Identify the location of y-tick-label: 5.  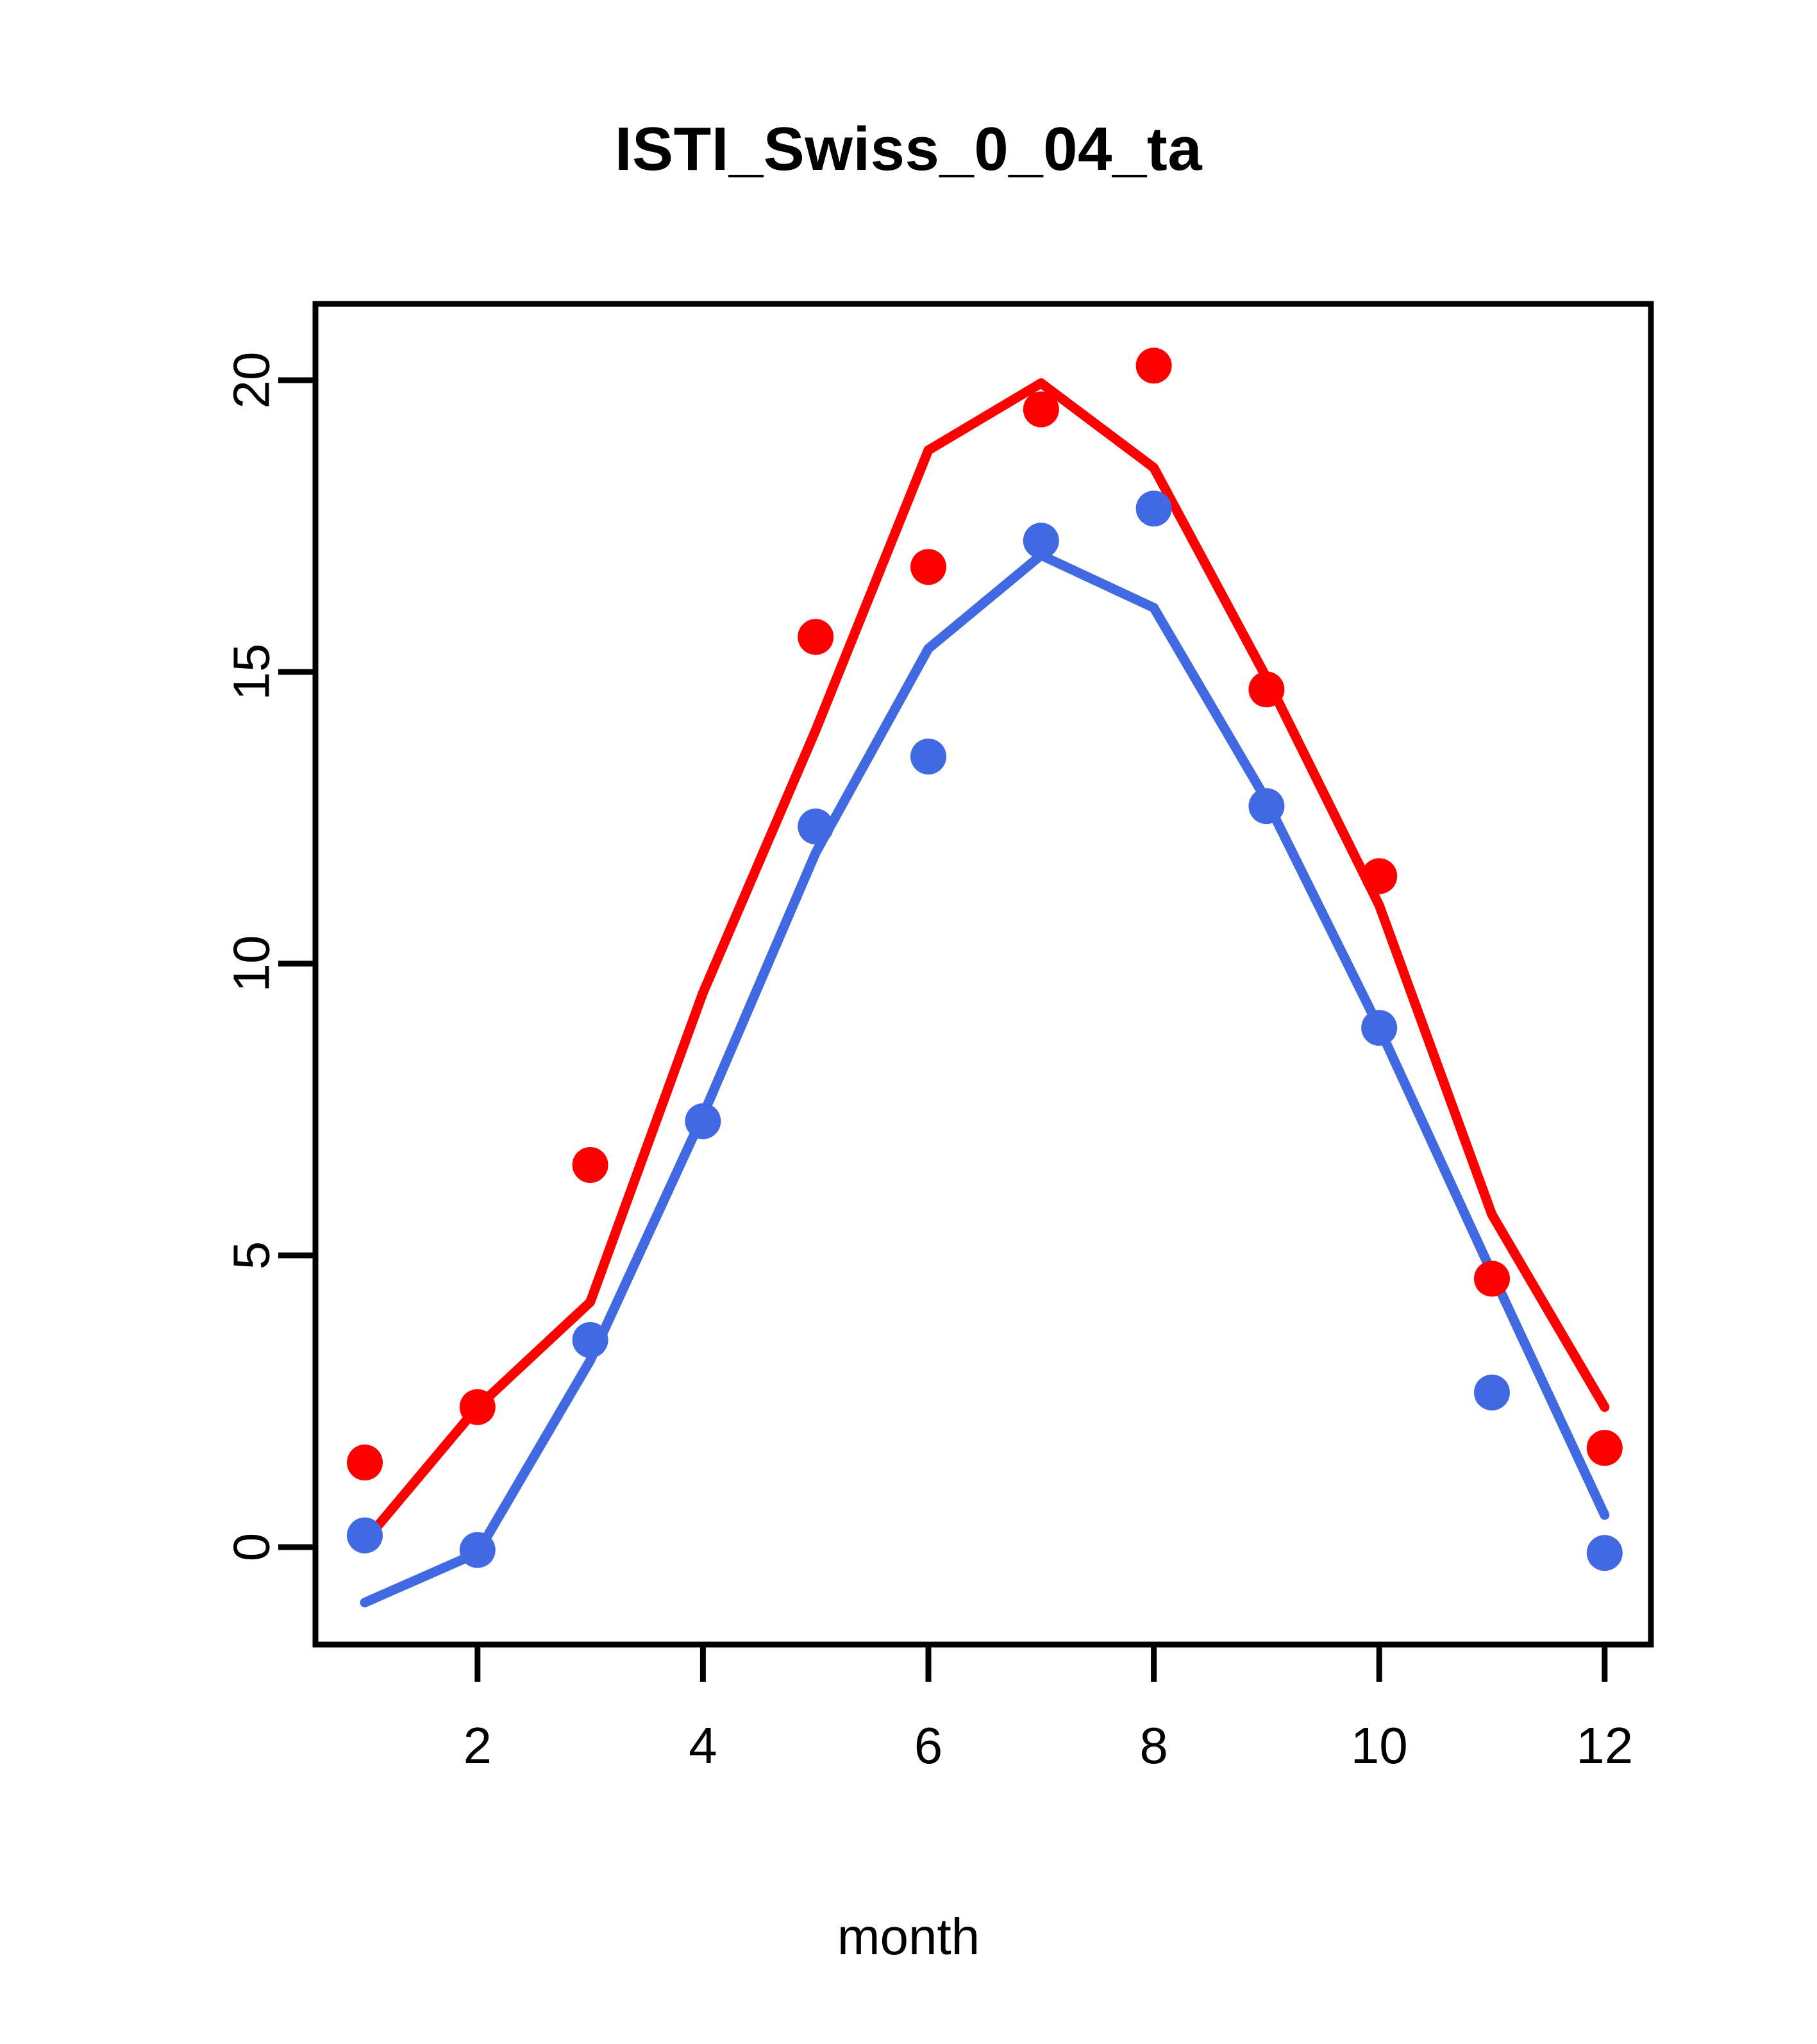
(251, 1255).